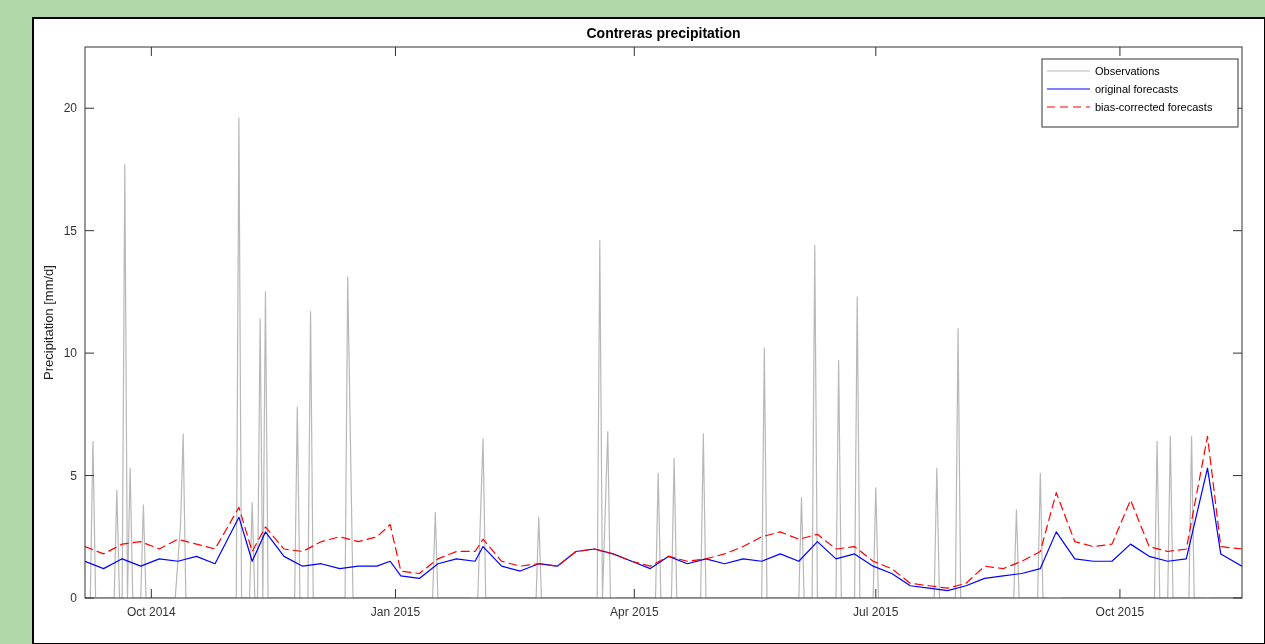 This screenshot has height=644, width=1265. I want to click on y-tick-label: 10, so click(70, 353).